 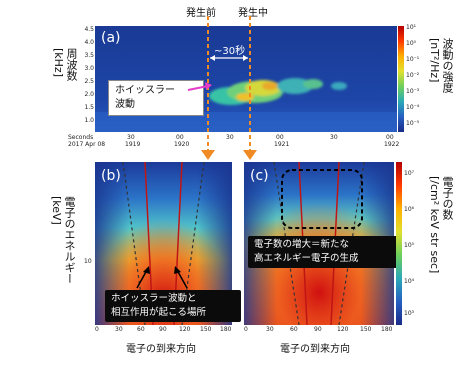 I want to click on arrow-to-panel-b, so click(x=208, y=155).